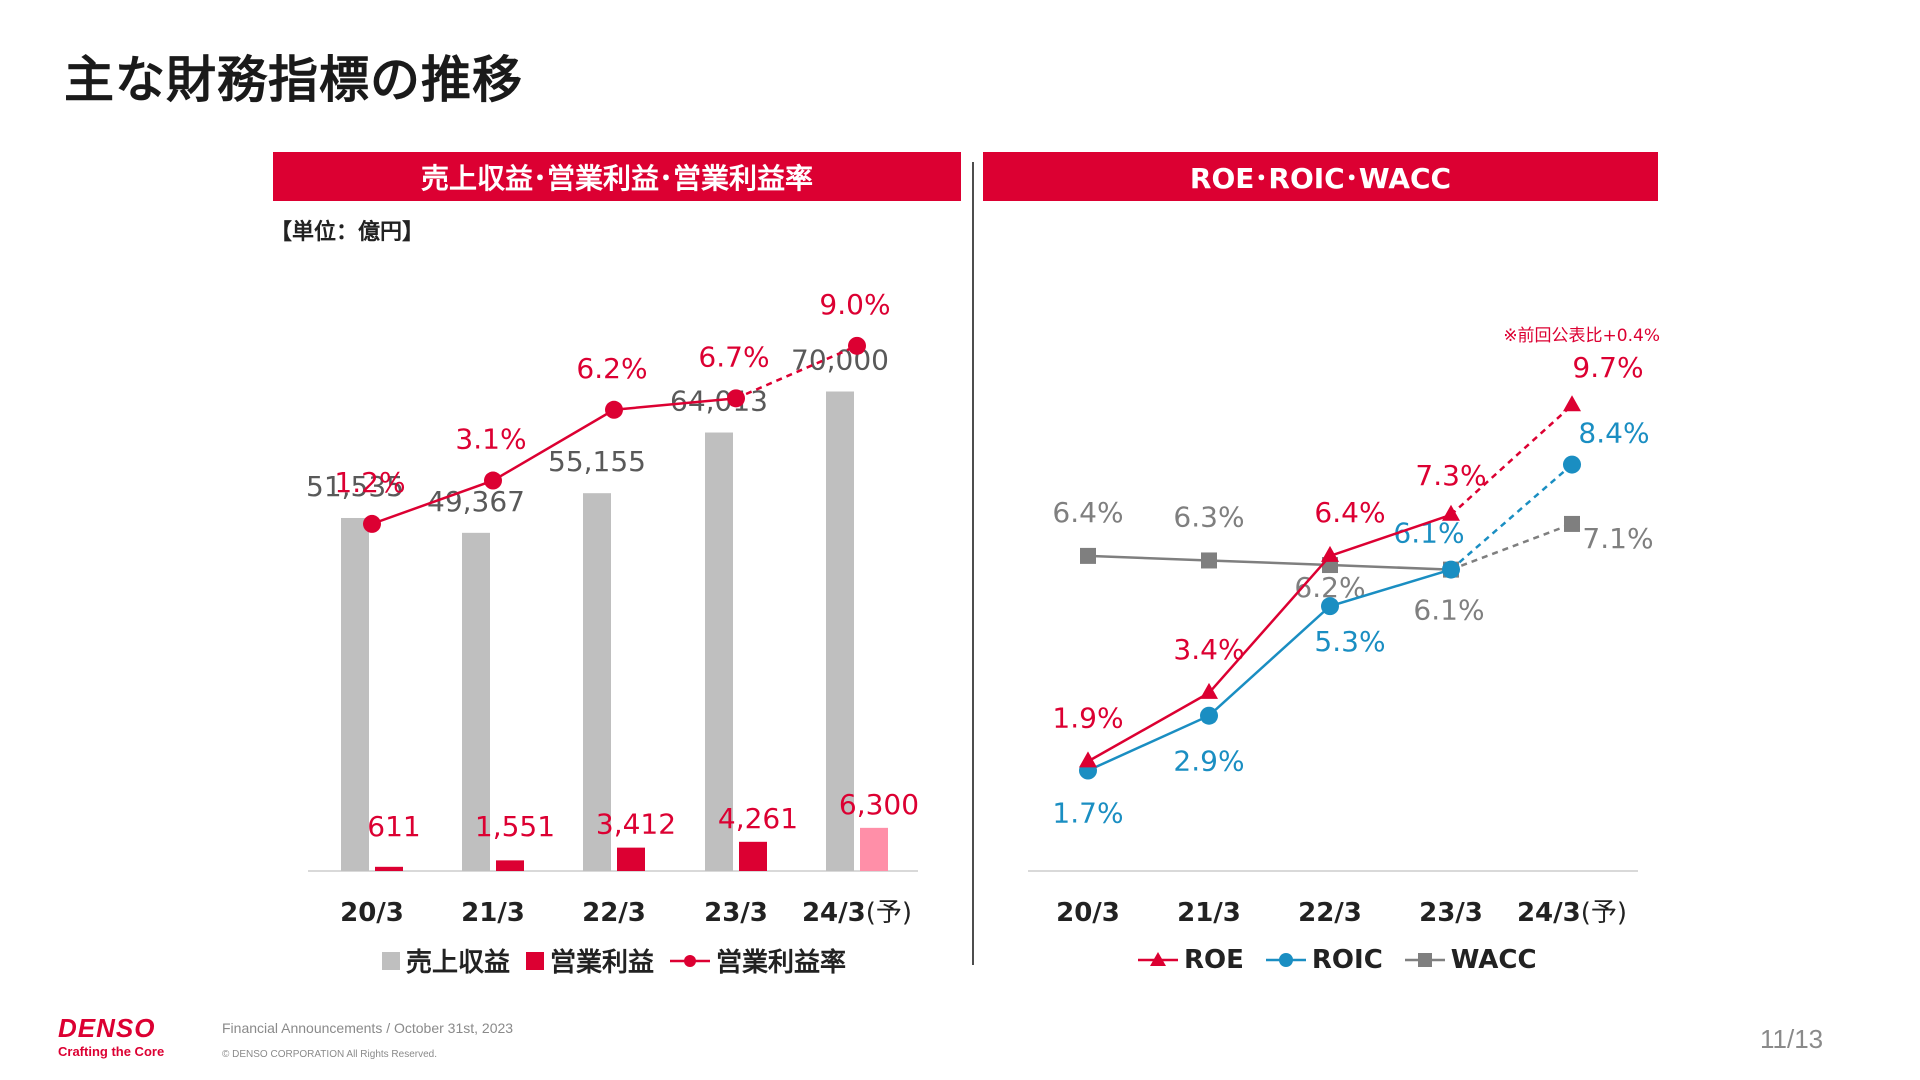 This screenshot has height=1080, width=1920. I want to click on page-title: 主な財務指標の推移, so click(293, 80).